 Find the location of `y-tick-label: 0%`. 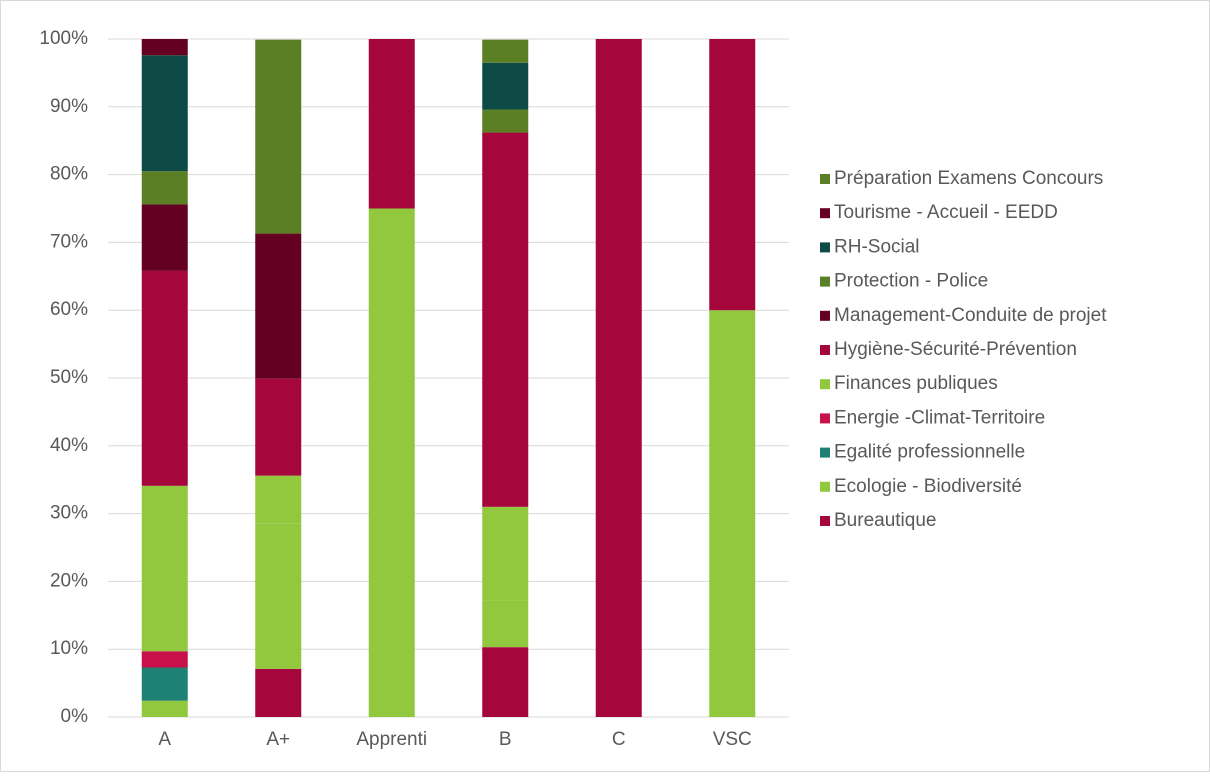

y-tick-label: 0% is located at coordinates (75, 716).